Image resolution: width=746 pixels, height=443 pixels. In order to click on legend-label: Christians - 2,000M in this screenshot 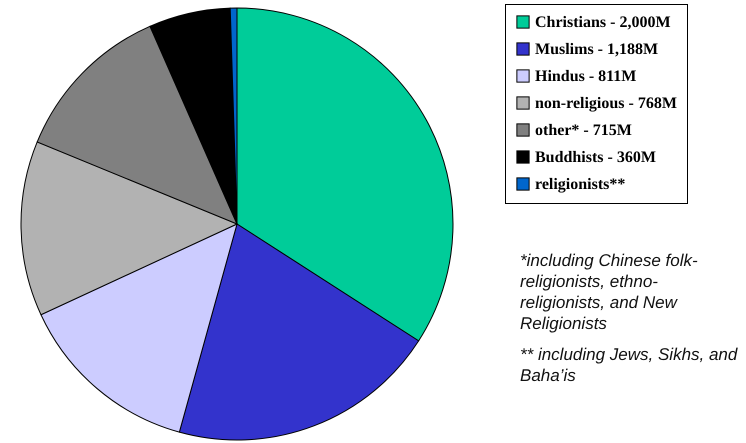, I will do `click(603, 22)`.